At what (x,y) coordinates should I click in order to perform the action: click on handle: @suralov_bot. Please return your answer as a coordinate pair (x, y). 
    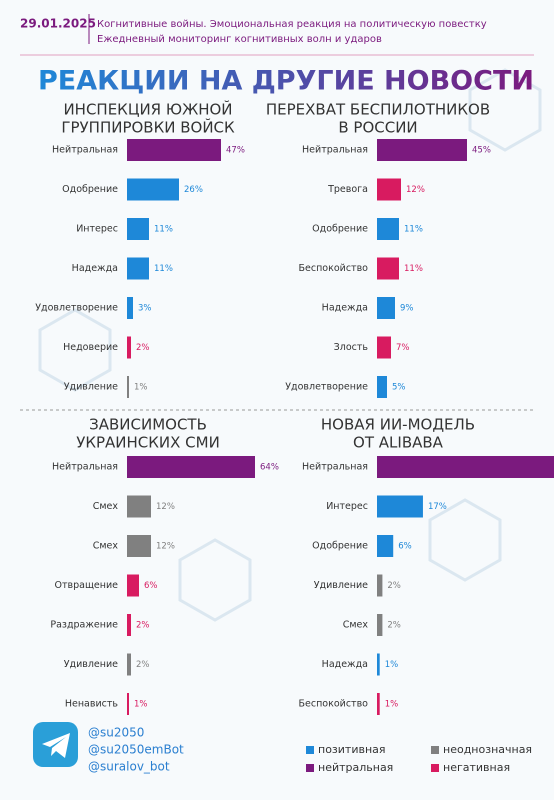
    Looking at the image, I should click on (129, 767).